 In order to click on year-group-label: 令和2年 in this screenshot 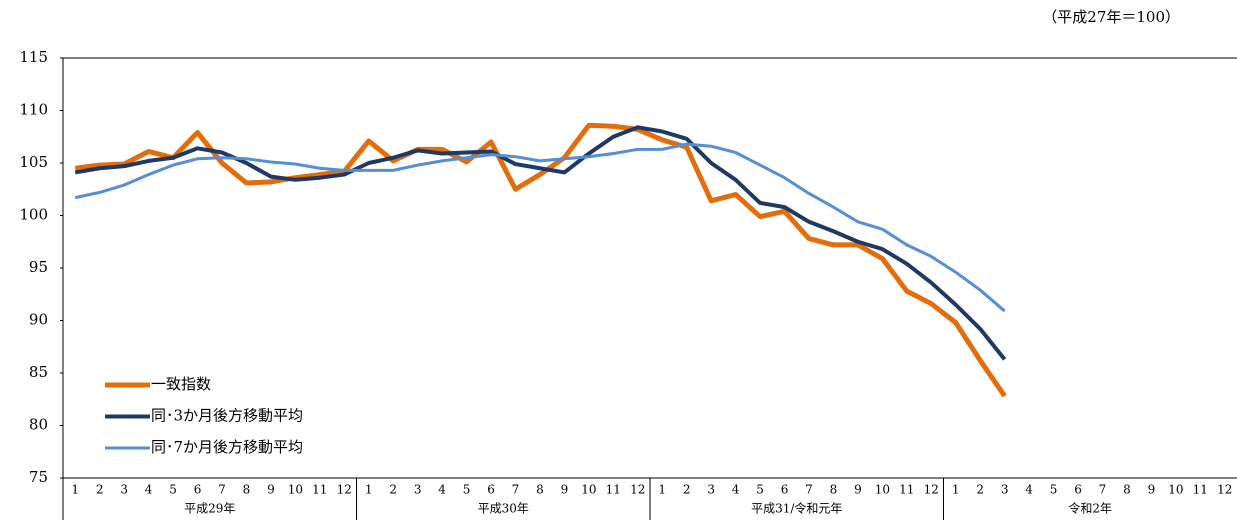, I will do `click(1090, 508)`.